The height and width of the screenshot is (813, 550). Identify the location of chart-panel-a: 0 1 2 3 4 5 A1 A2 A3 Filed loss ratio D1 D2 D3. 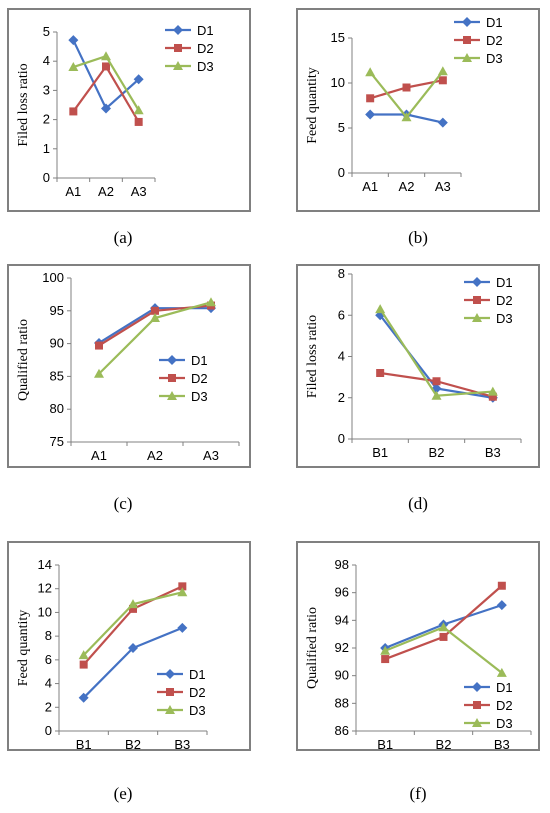
(129, 110).